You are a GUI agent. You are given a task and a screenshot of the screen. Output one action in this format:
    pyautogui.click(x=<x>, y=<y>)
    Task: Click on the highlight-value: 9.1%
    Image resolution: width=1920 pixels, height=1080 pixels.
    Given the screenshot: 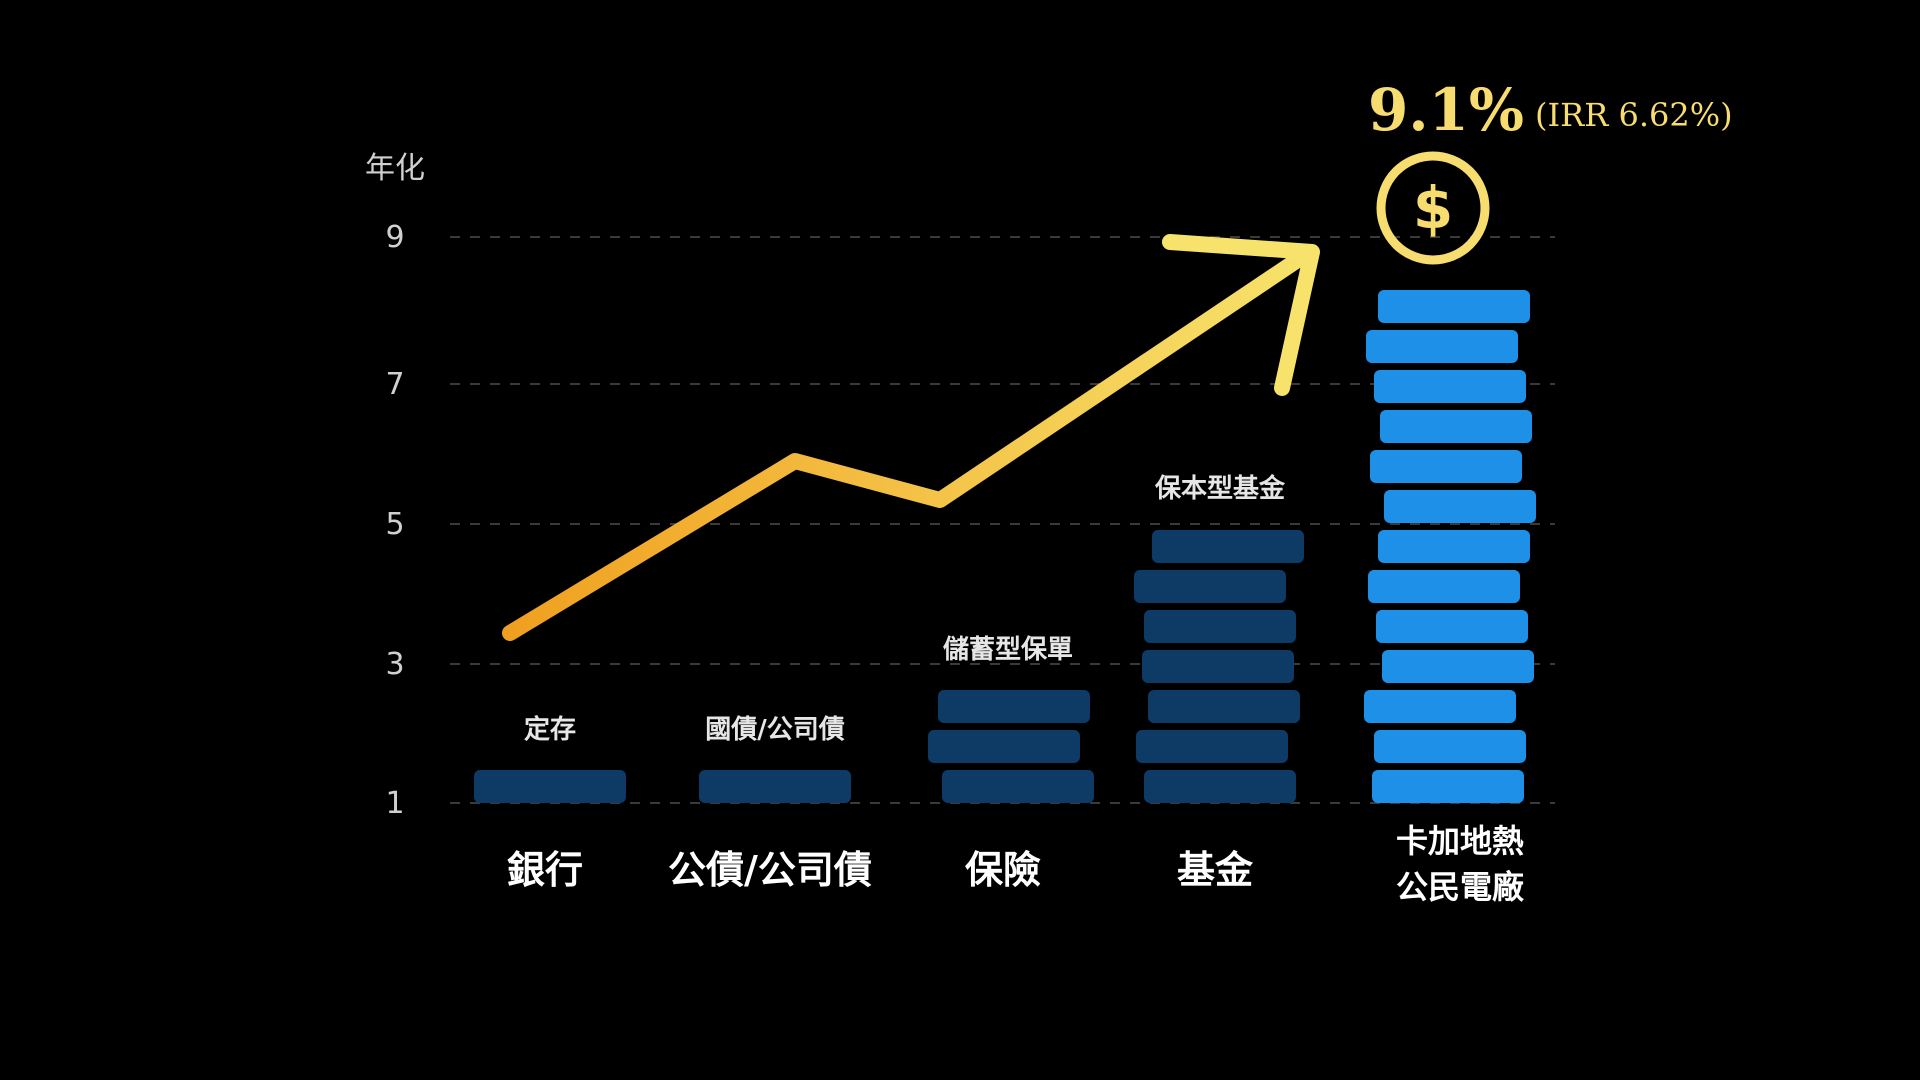 What is the action you would take?
    pyautogui.click(x=1446, y=110)
    